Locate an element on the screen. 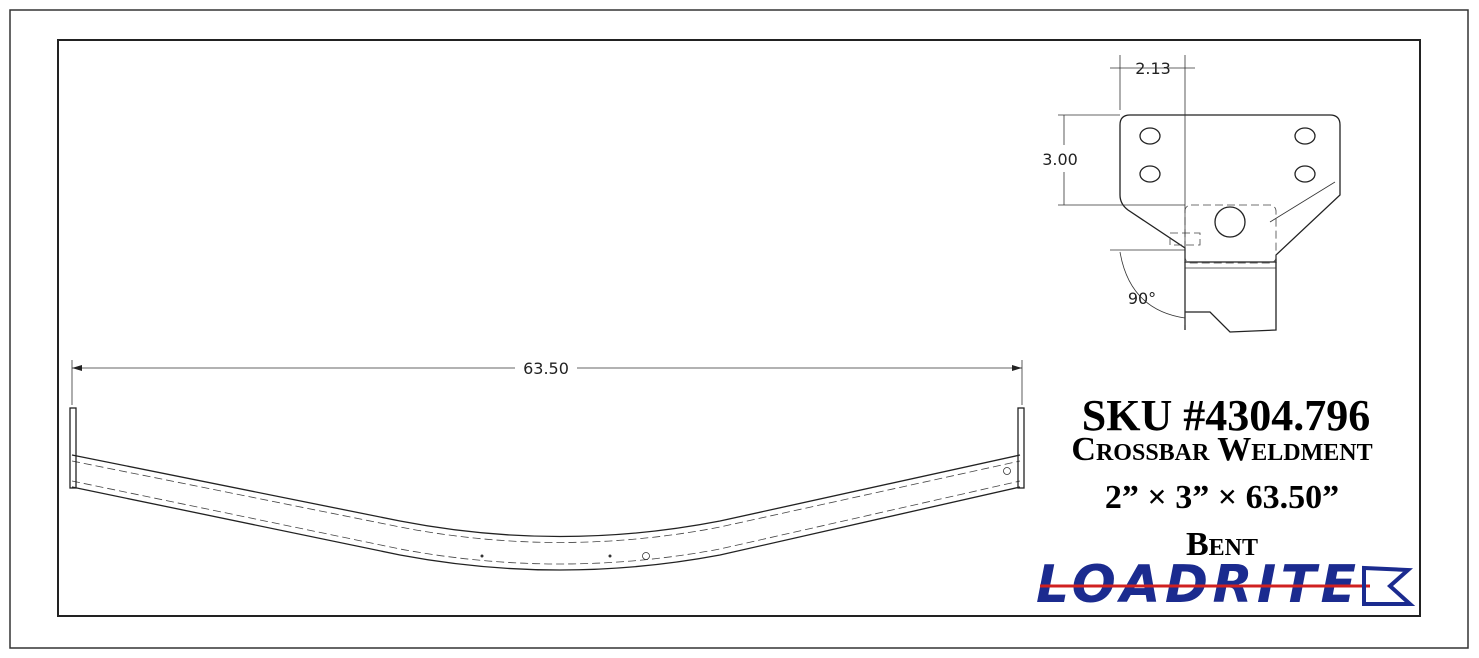 The height and width of the screenshot is (658, 1479). dimension-label: 63.50 is located at coordinates (546, 368).